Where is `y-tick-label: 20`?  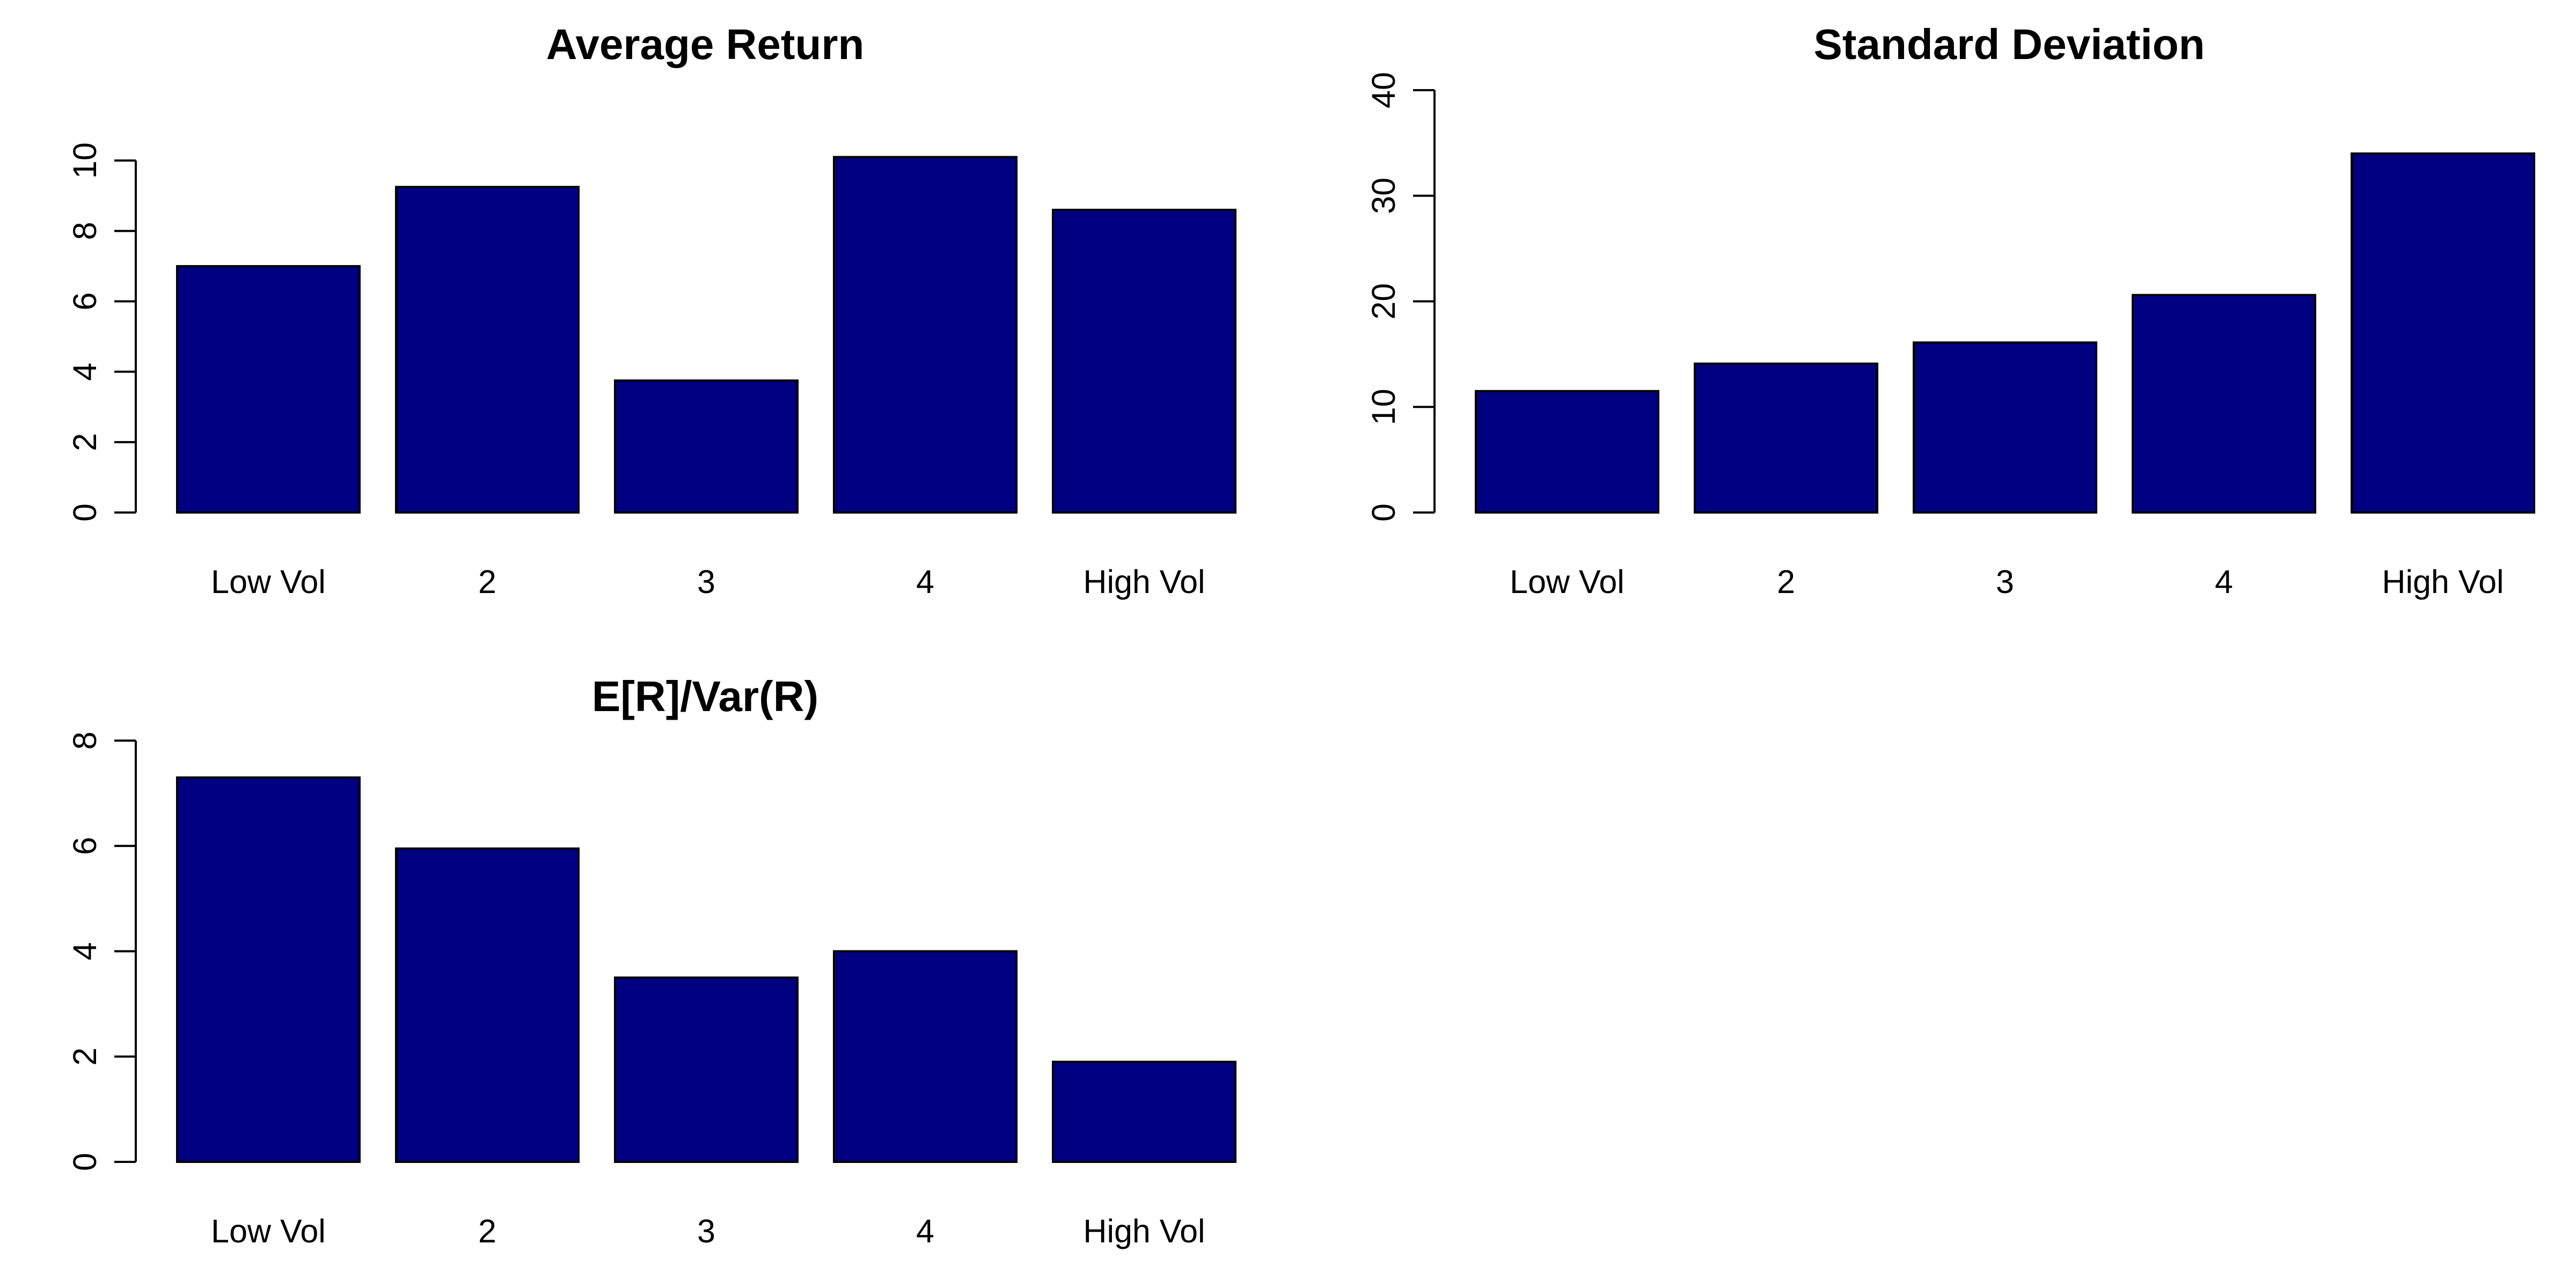
y-tick-label: 20 is located at coordinates (1383, 301).